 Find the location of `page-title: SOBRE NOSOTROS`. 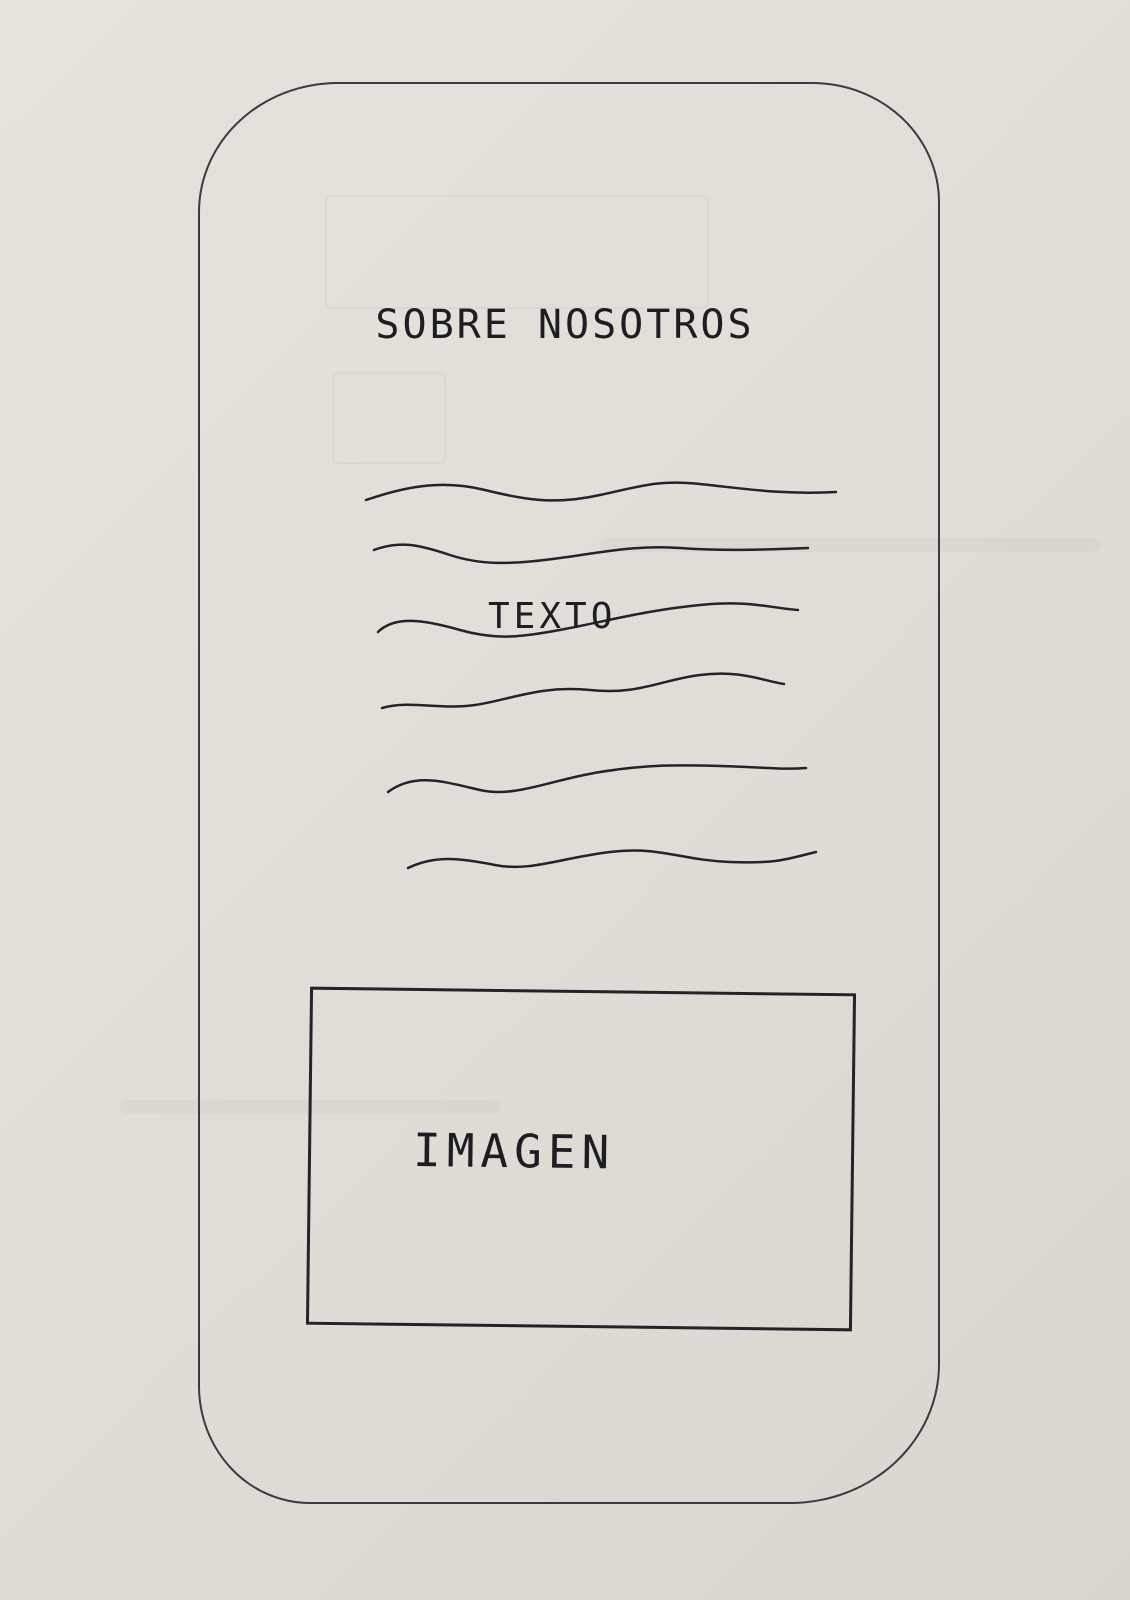

page-title: SOBRE NOSOTROS is located at coordinates (565, 325).